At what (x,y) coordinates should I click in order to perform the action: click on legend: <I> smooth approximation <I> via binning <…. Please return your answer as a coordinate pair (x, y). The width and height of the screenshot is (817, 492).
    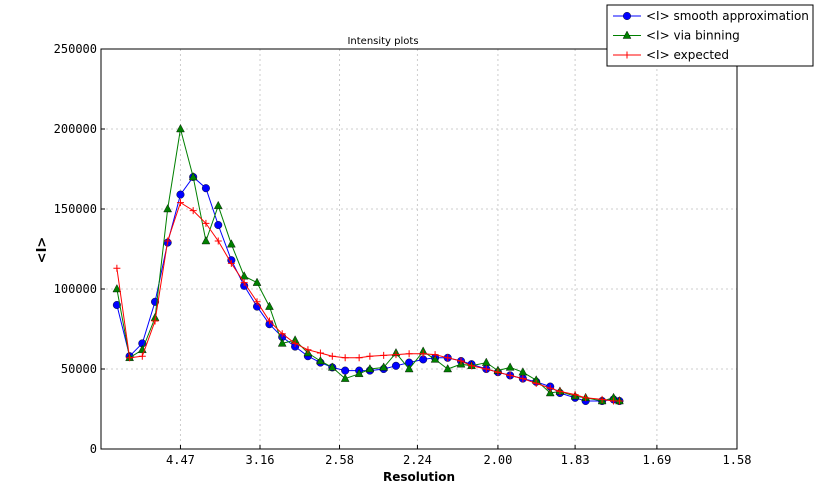
    Looking at the image, I should click on (710, 35).